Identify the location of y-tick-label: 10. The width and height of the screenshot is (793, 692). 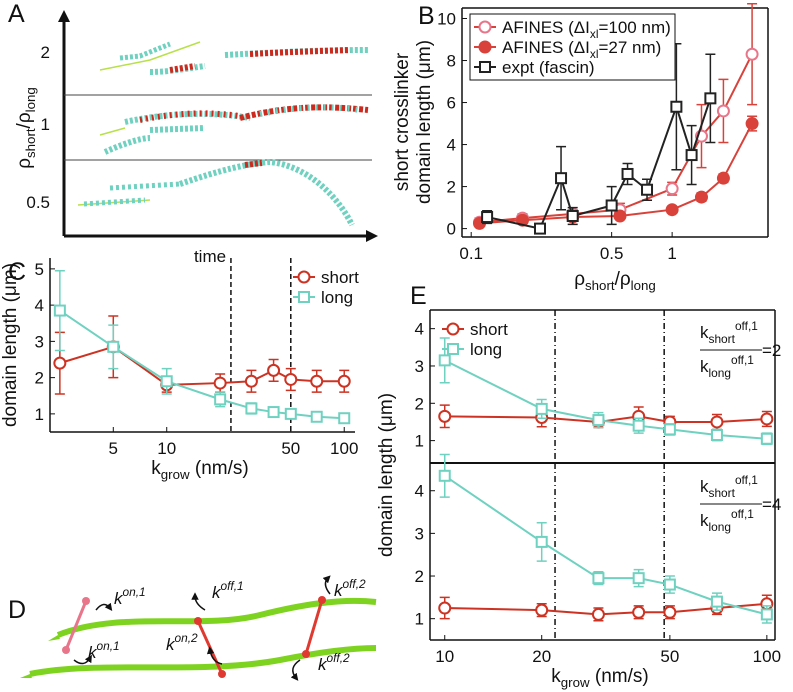
(446, 19).